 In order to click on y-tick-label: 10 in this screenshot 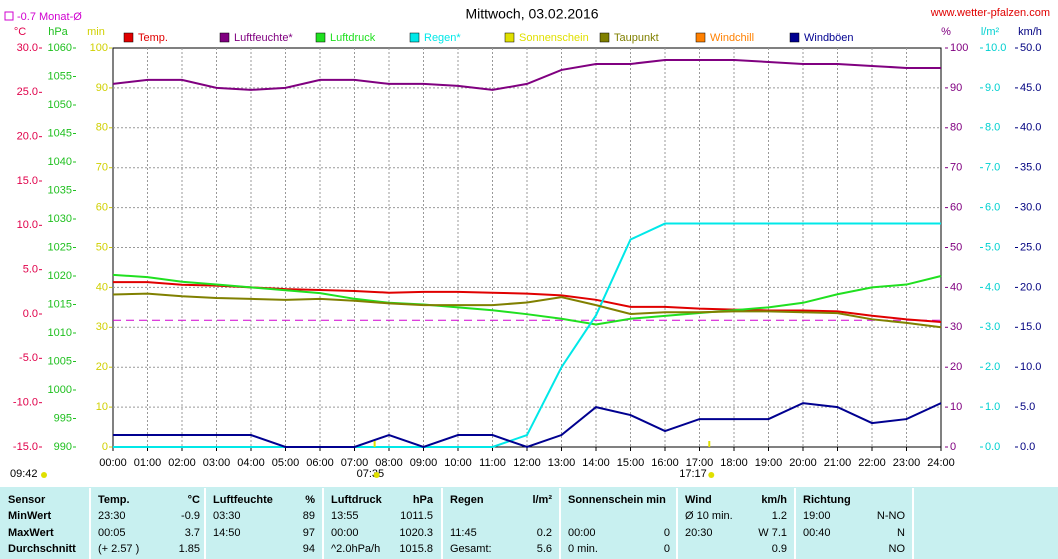, I will do `click(102, 407)`.